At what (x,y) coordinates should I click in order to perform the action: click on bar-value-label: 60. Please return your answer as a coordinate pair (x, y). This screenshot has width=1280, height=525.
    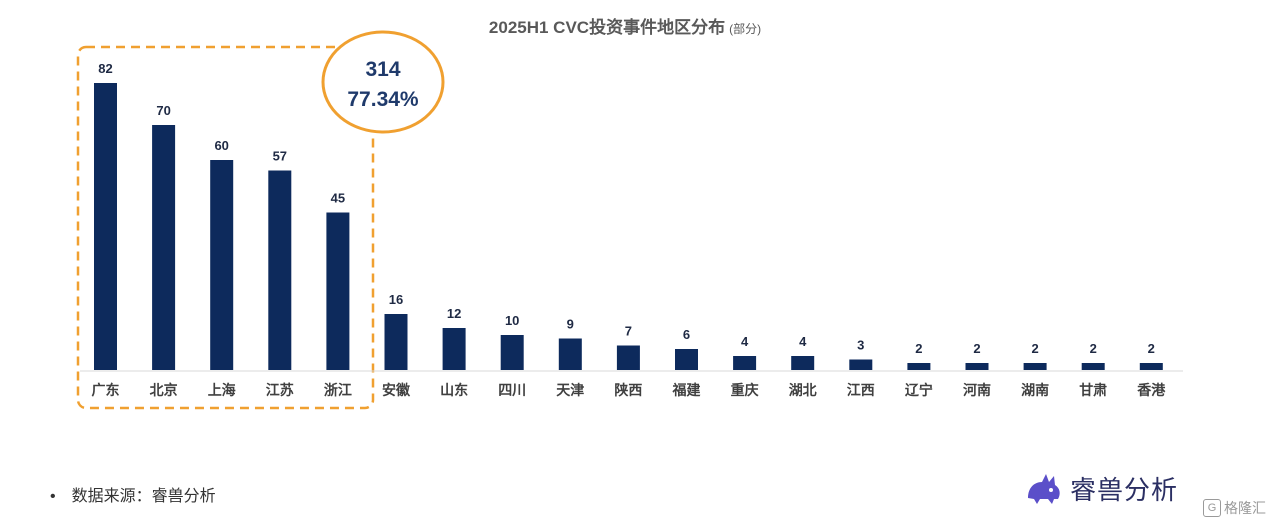
    Looking at the image, I should click on (221, 145).